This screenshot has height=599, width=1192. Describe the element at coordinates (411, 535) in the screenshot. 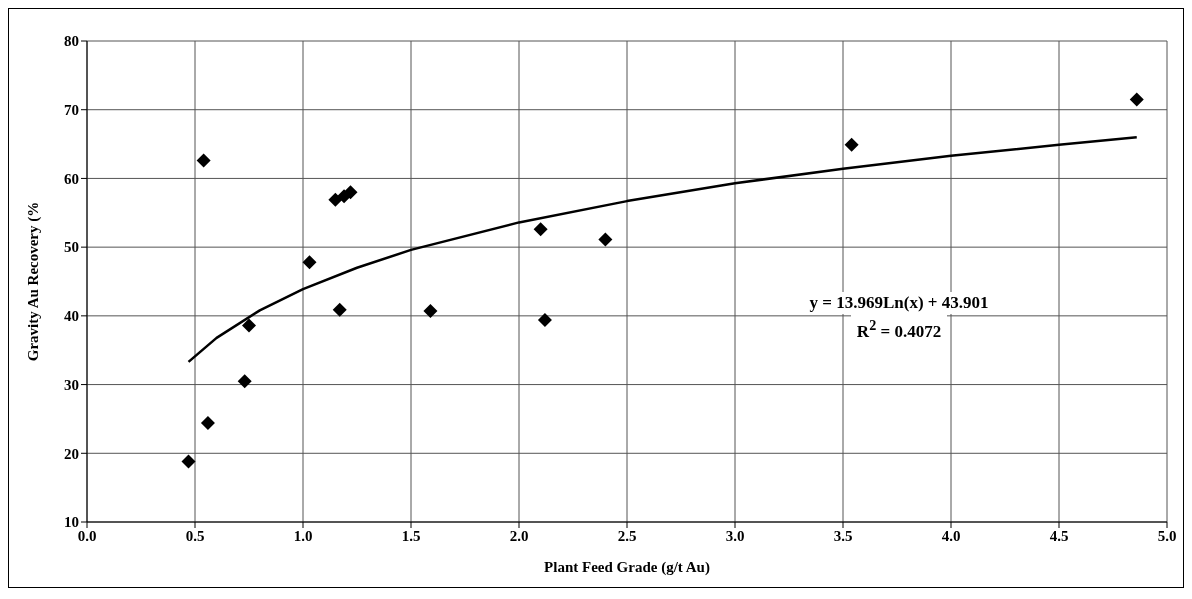

I see `x-tick-label: 1.5` at that location.